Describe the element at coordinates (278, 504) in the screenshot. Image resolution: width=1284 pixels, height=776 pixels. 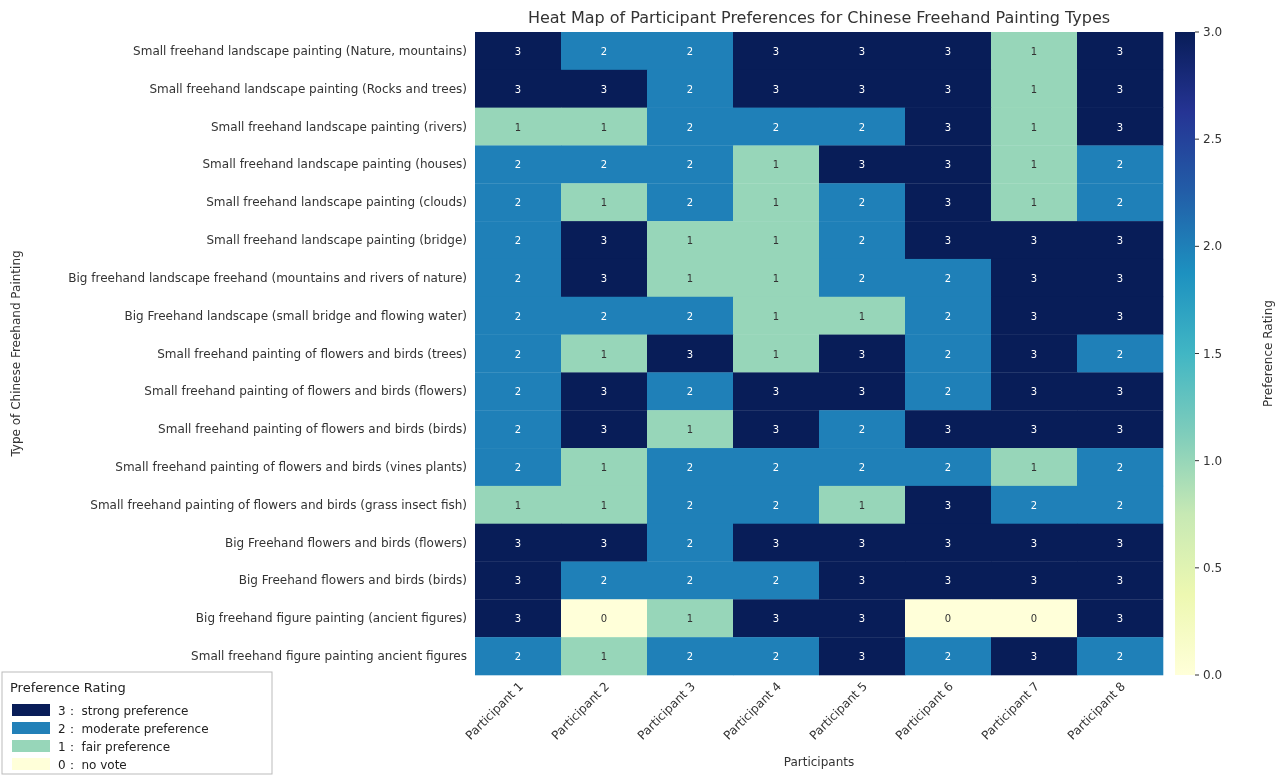
I see `y-tick-label: Small freehand painting of flowers and birds (grass insect fish)` at that location.